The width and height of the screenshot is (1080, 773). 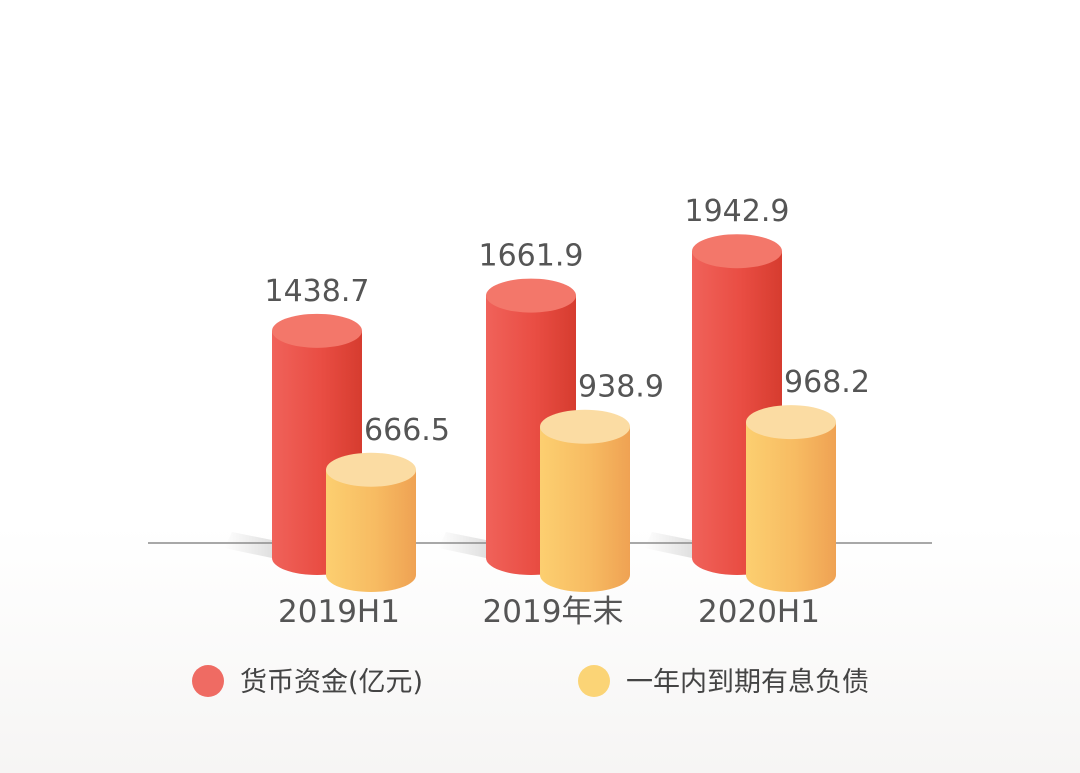 I want to click on data-label: 968.2, so click(x=827, y=382).